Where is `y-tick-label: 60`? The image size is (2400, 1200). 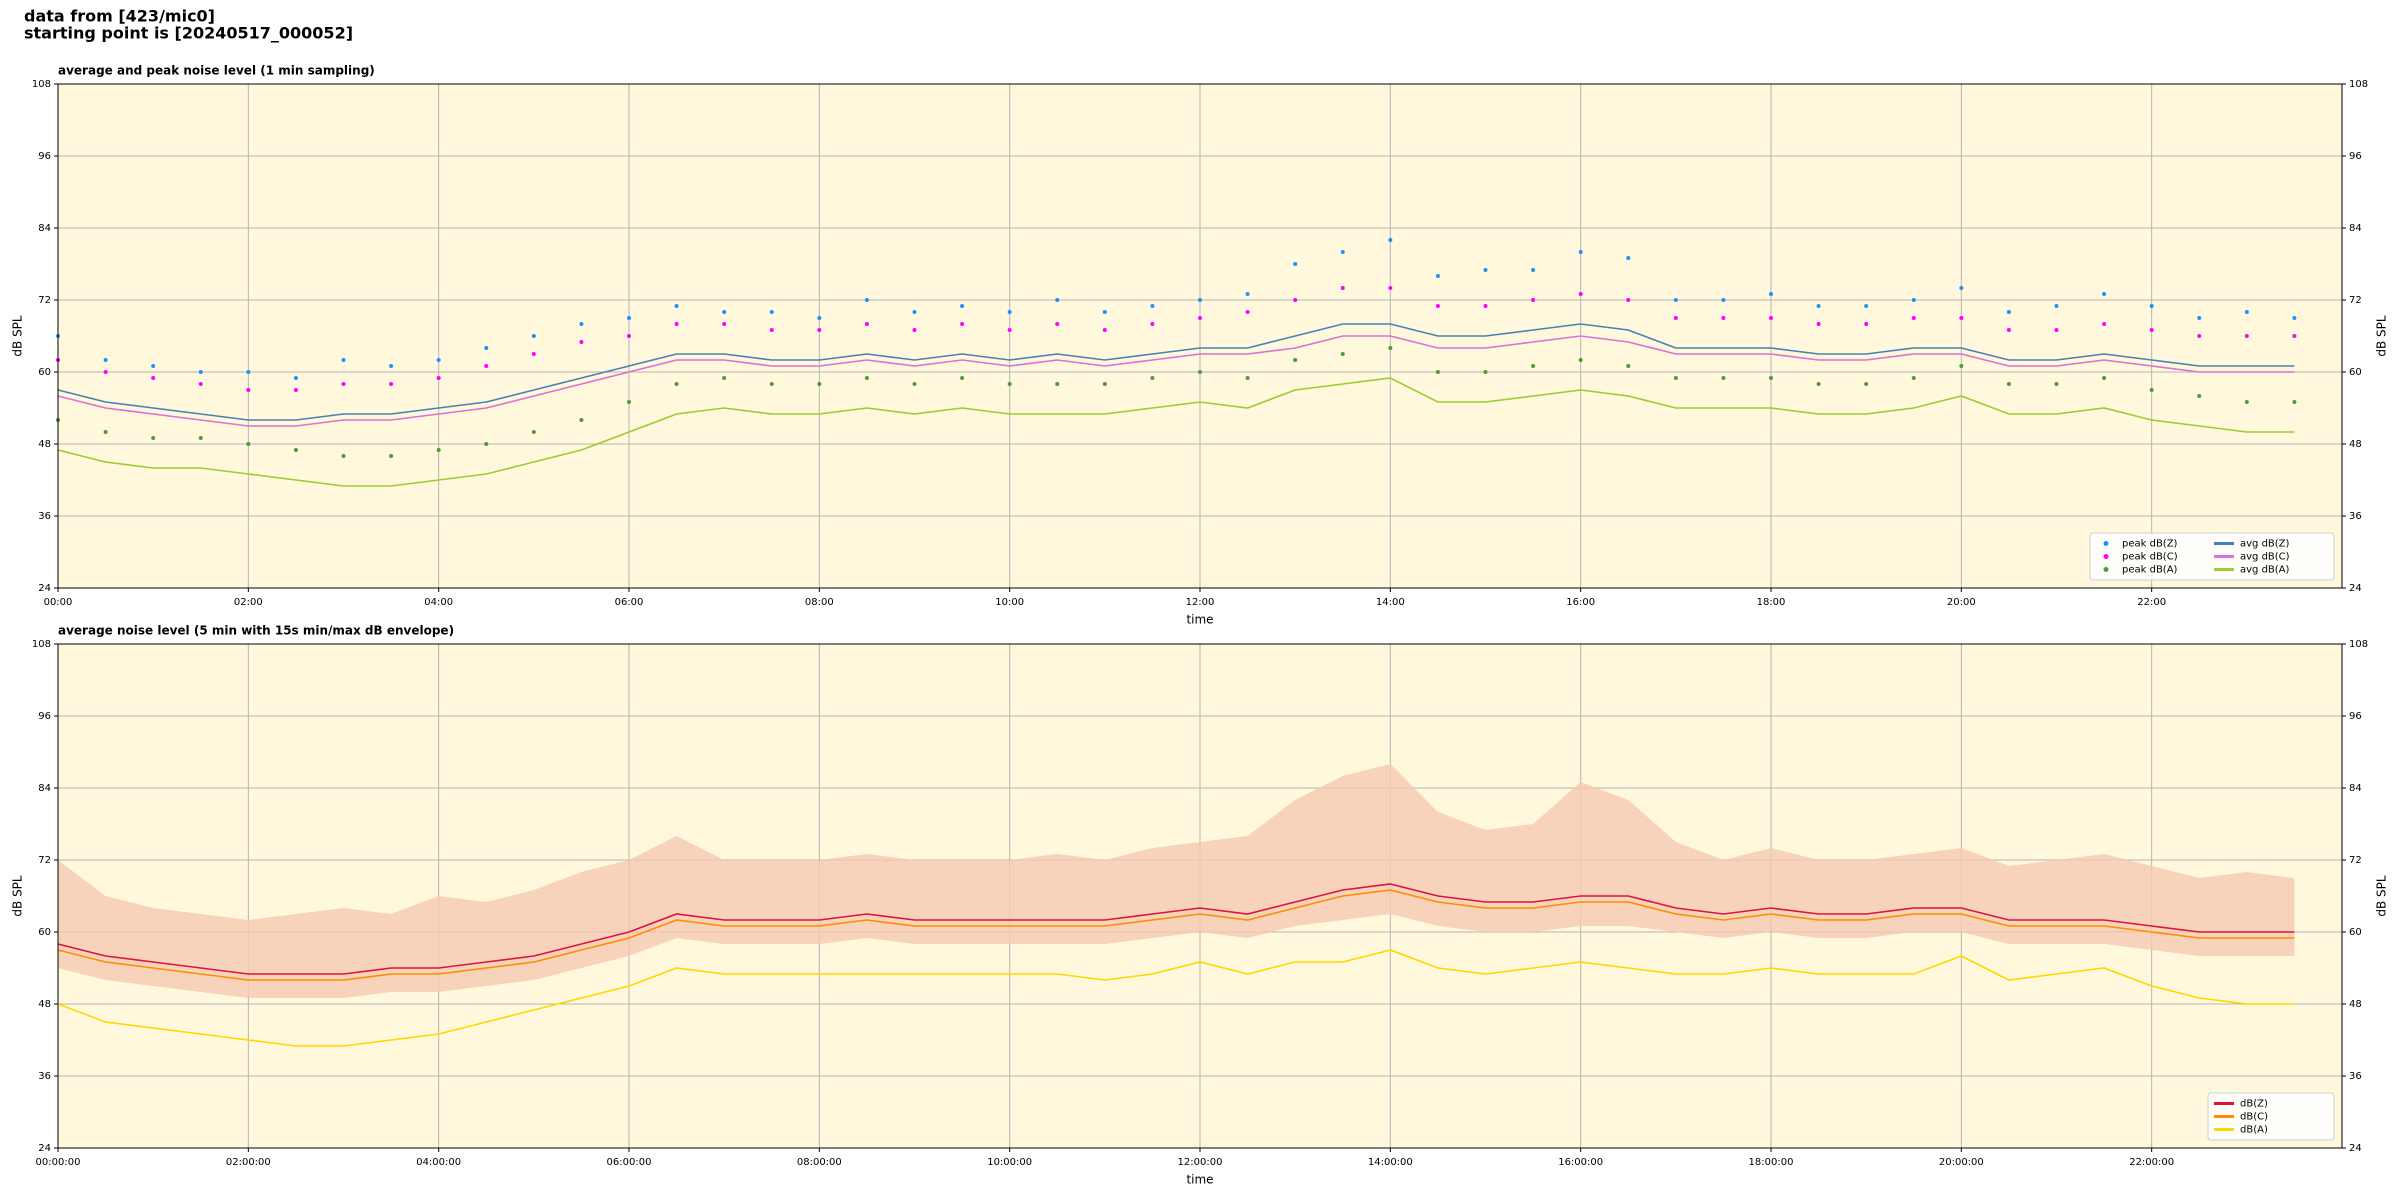 y-tick-label: 60 is located at coordinates (44, 932).